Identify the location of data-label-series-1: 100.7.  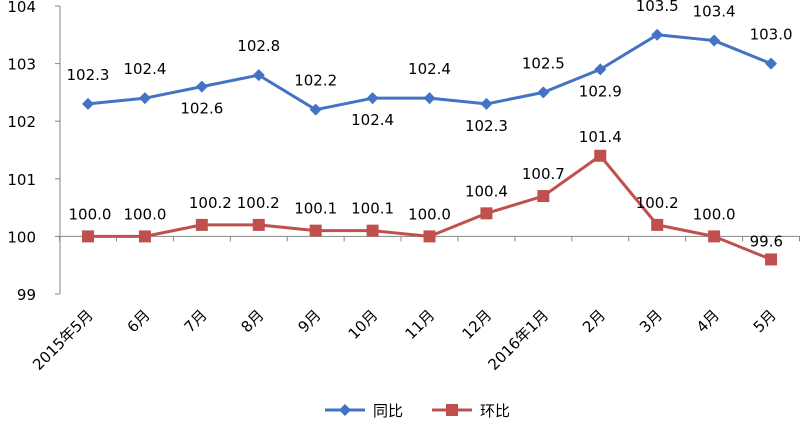
(543, 174).